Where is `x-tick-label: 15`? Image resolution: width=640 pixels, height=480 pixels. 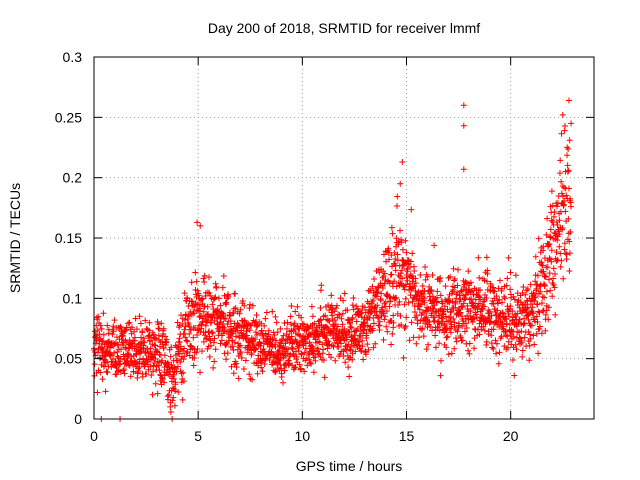 x-tick-label: 15 is located at coordinates (407, 436).